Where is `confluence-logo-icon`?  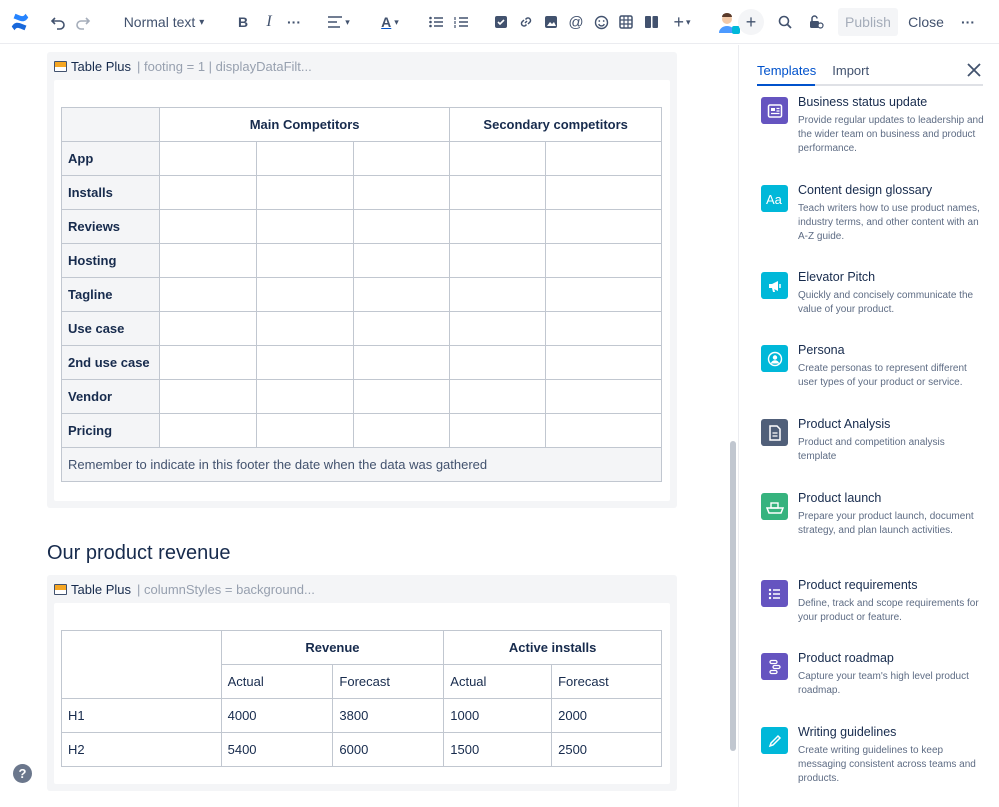
confluence-logo-icon is located at coordinates (20, 22).